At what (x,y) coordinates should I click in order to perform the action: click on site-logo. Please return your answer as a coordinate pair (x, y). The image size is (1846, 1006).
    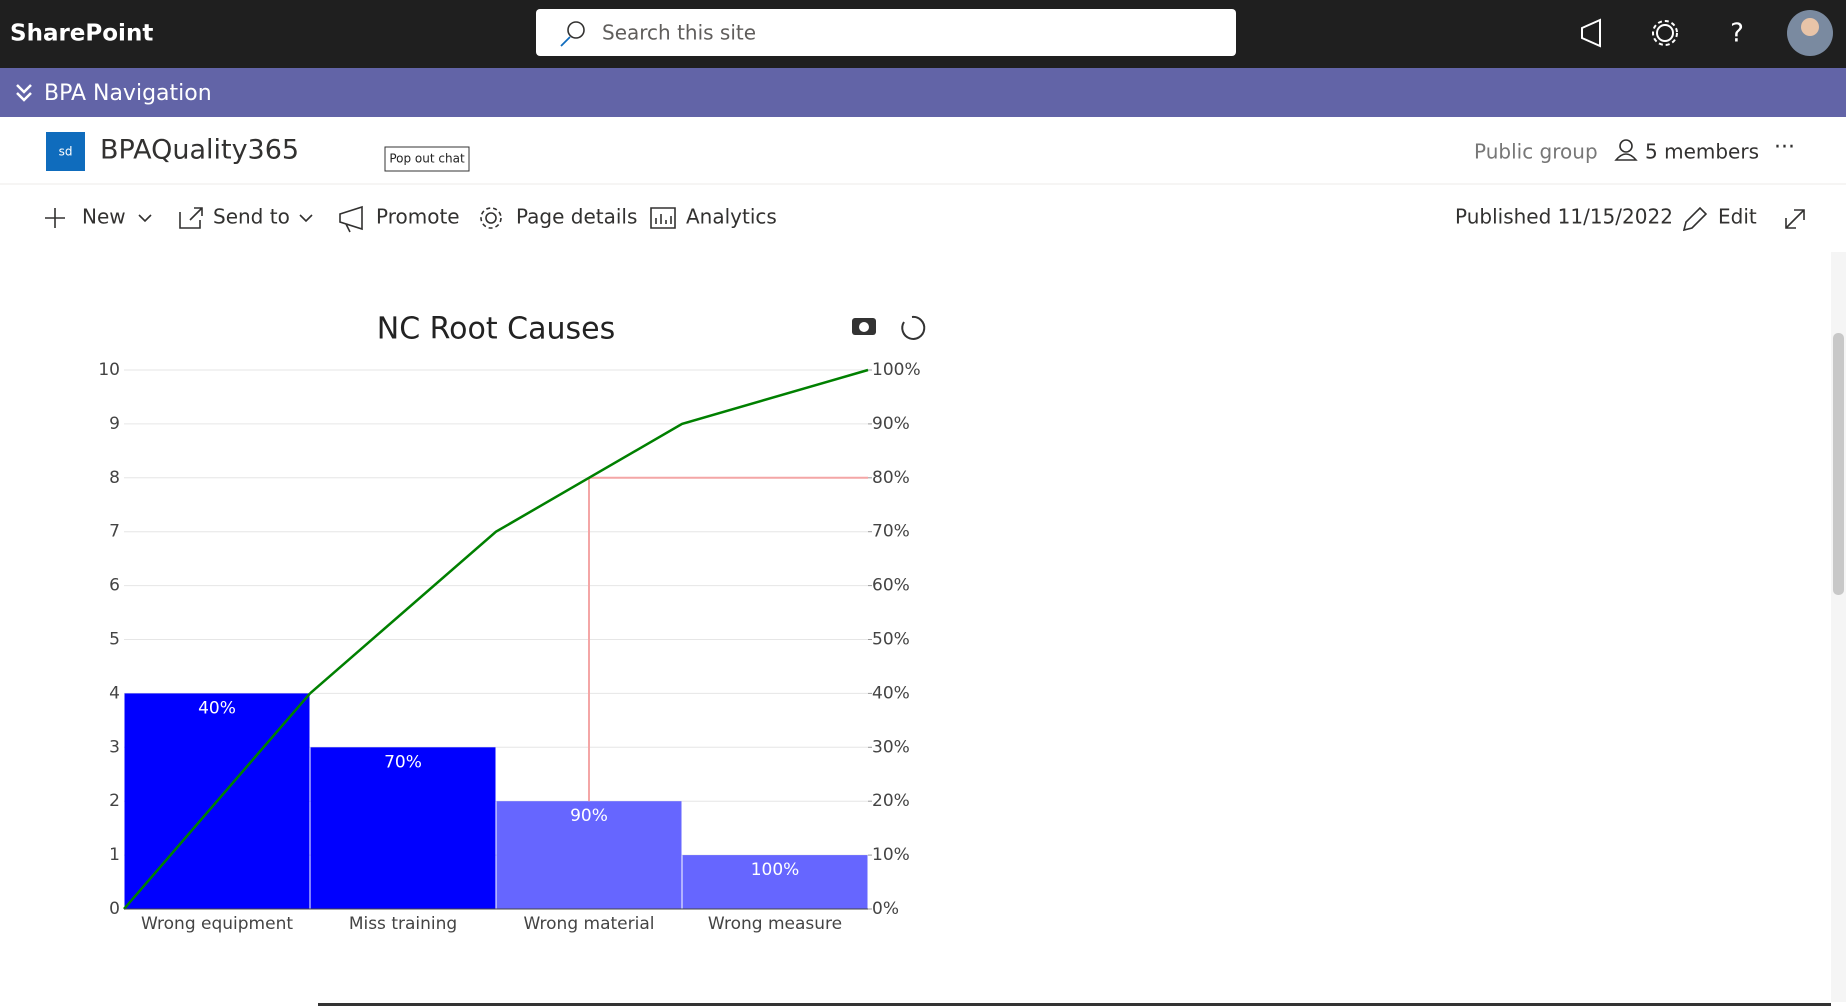
    Looking at the image, I should click on (65, 151).